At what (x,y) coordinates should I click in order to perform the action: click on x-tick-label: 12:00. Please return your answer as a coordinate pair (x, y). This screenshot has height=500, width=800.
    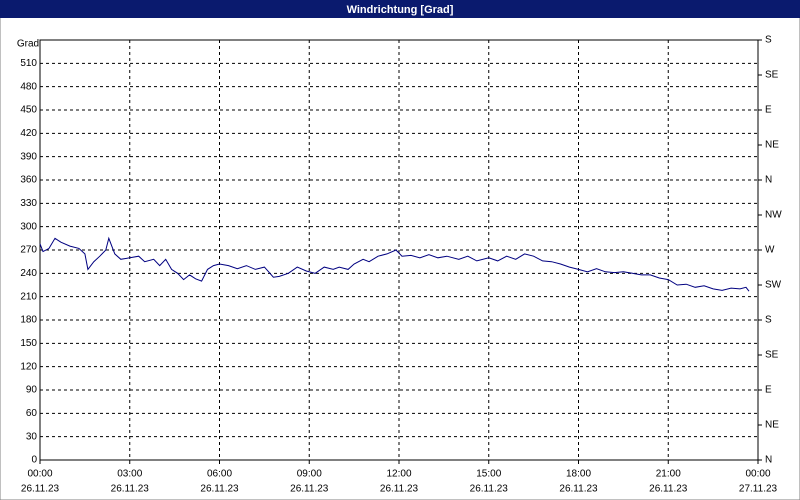
    Looking at the image, I should click on (398, 474).